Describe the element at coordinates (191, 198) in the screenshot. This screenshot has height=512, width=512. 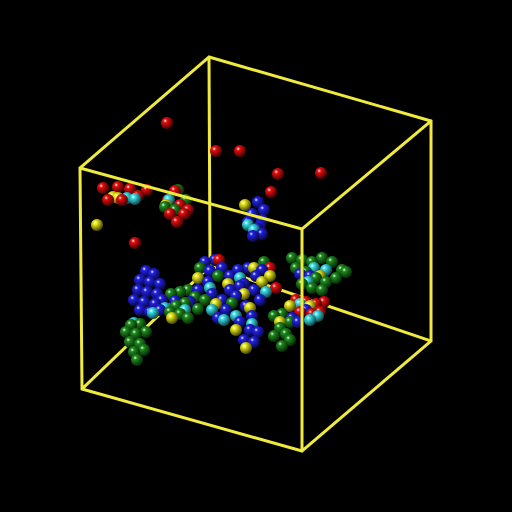
I see `box-edge-ftl-ftr` at that location.